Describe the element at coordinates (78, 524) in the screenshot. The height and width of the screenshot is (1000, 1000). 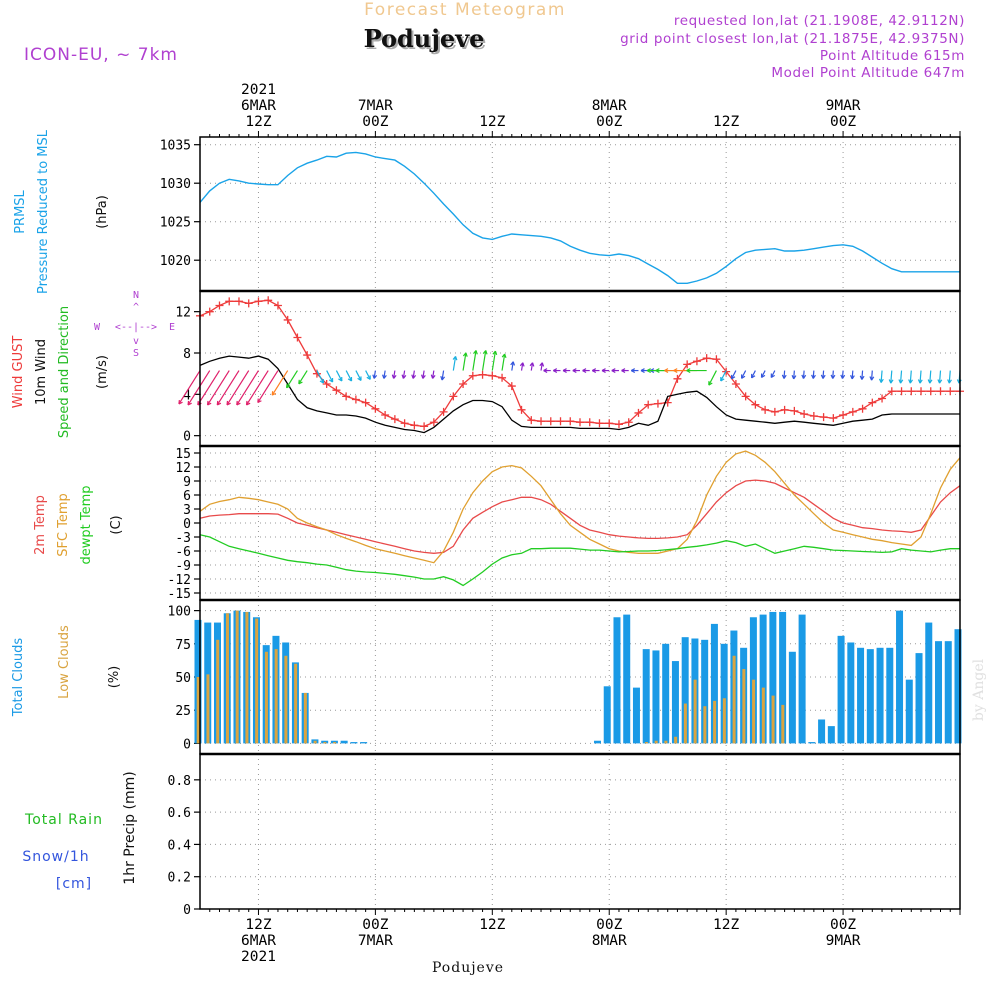
I see `temp-ylabel: 2m Temp SFC Temp dewpt Temp (C)` at that location.